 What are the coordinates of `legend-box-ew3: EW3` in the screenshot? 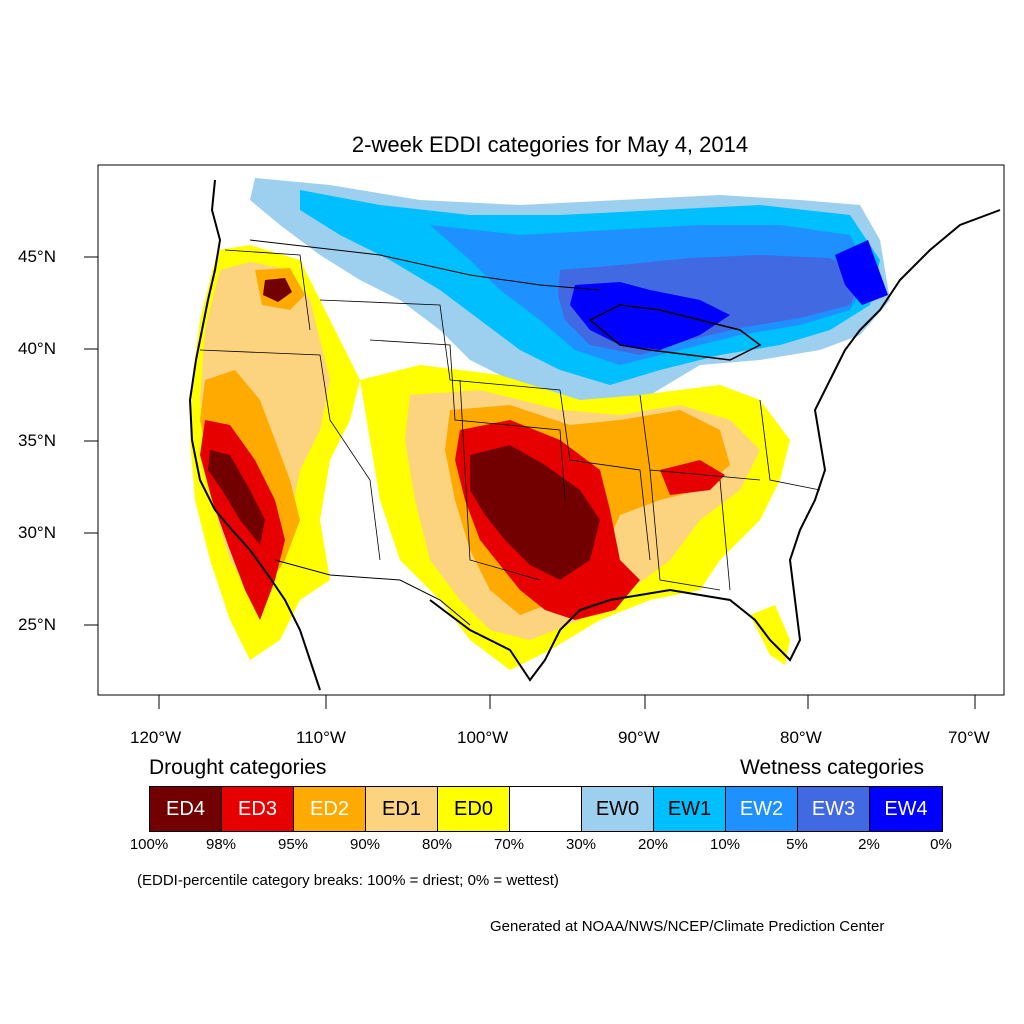 It's located at (834, 809).